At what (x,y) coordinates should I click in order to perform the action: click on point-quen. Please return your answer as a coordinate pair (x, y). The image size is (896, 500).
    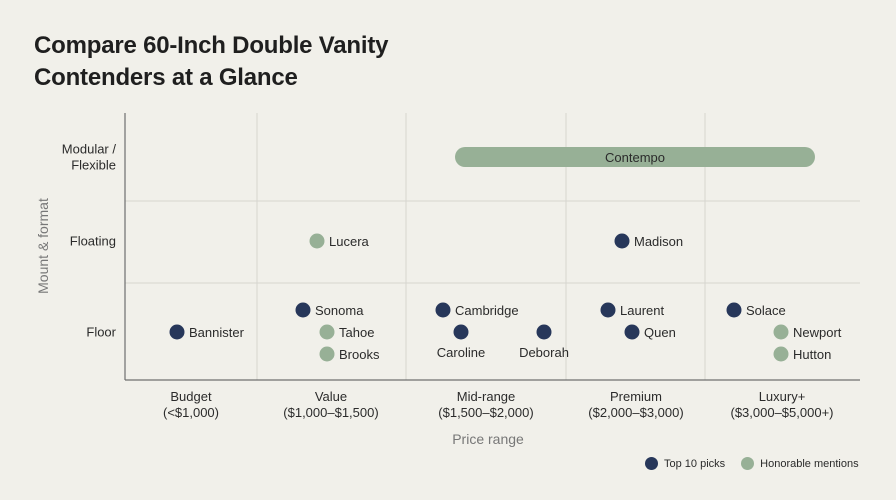
    Looking at the image, I should click on (632, 332).